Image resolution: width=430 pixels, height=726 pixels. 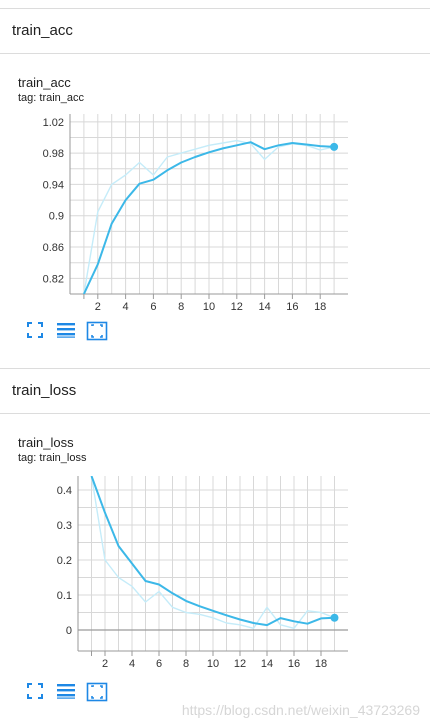 I want to click on y-tick-label: 0.1, so click(x=64, y=596).